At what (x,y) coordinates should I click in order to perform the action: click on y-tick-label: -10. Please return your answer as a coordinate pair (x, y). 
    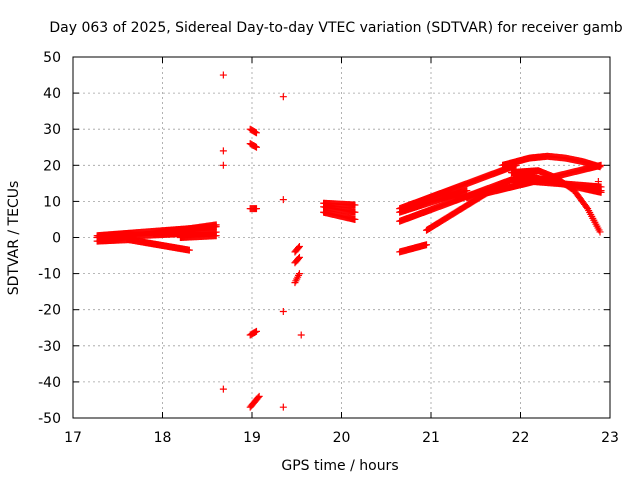
    Looking at the image, I should click on (49, 275).